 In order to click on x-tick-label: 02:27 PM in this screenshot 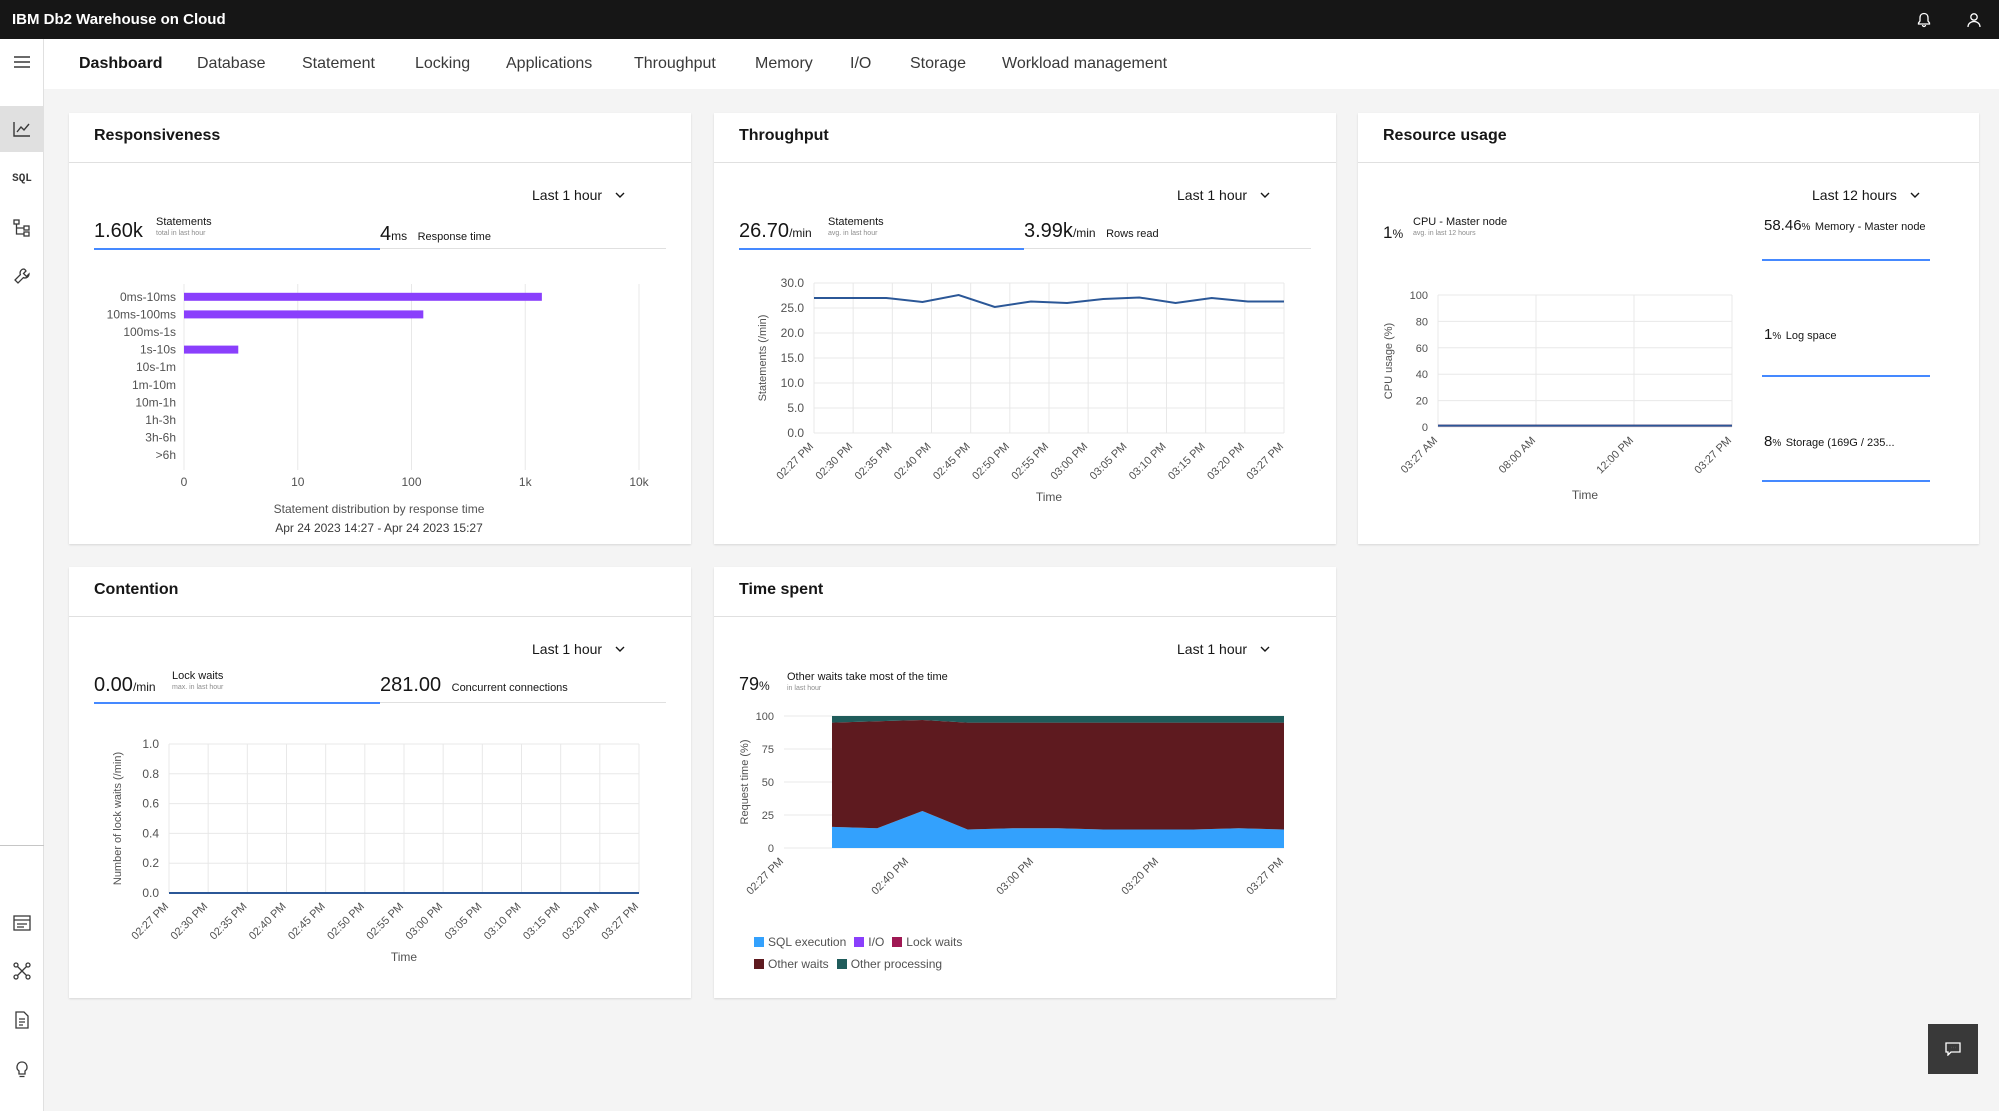, I will do `click(765, 877)`.